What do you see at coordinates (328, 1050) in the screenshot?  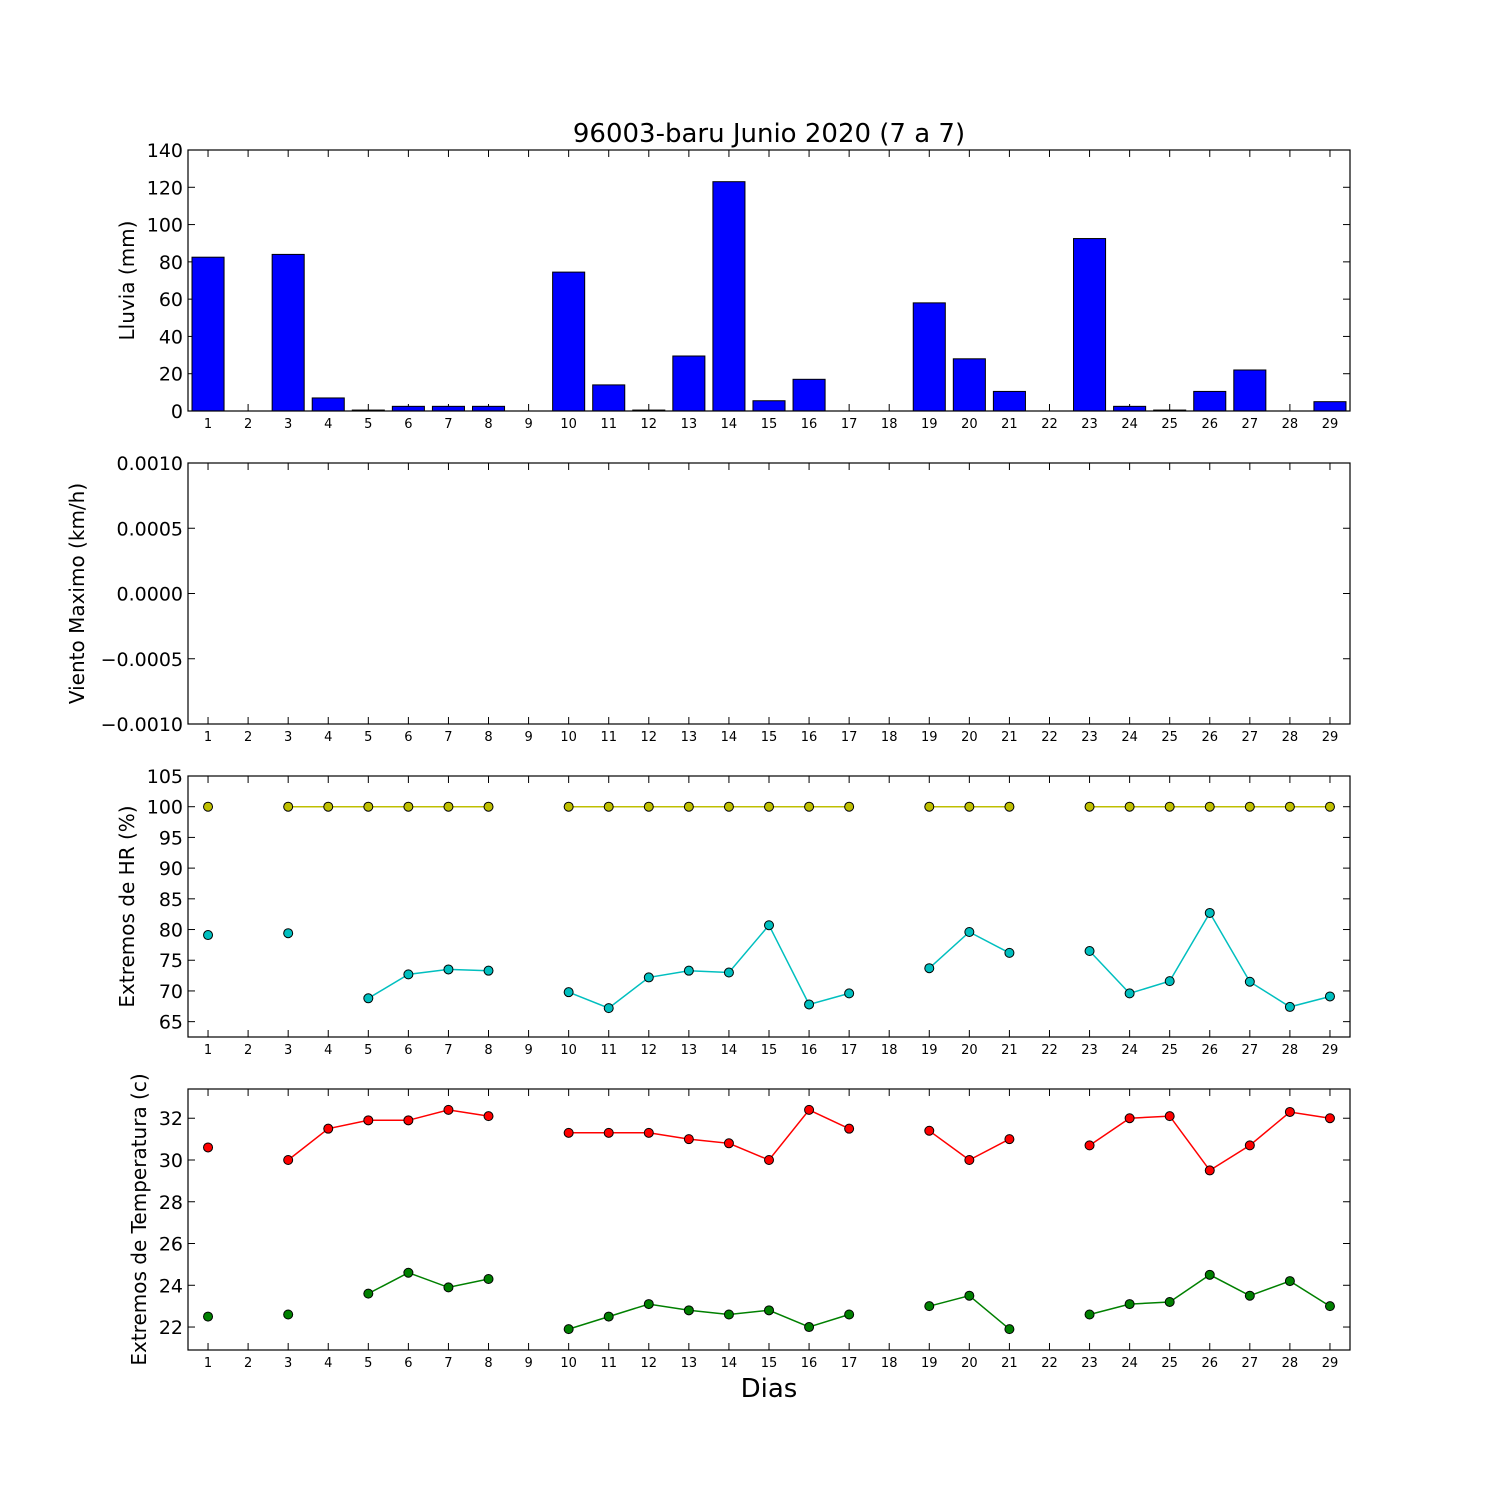 I see `x-tick-label-hr: 4` at bounding box center [328, 1050].